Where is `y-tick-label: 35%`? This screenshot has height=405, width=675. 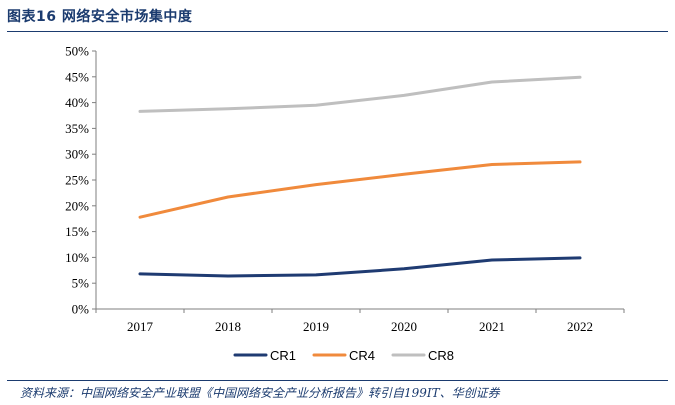
y-tick-label: 35% is located at coordinates (77, 128).